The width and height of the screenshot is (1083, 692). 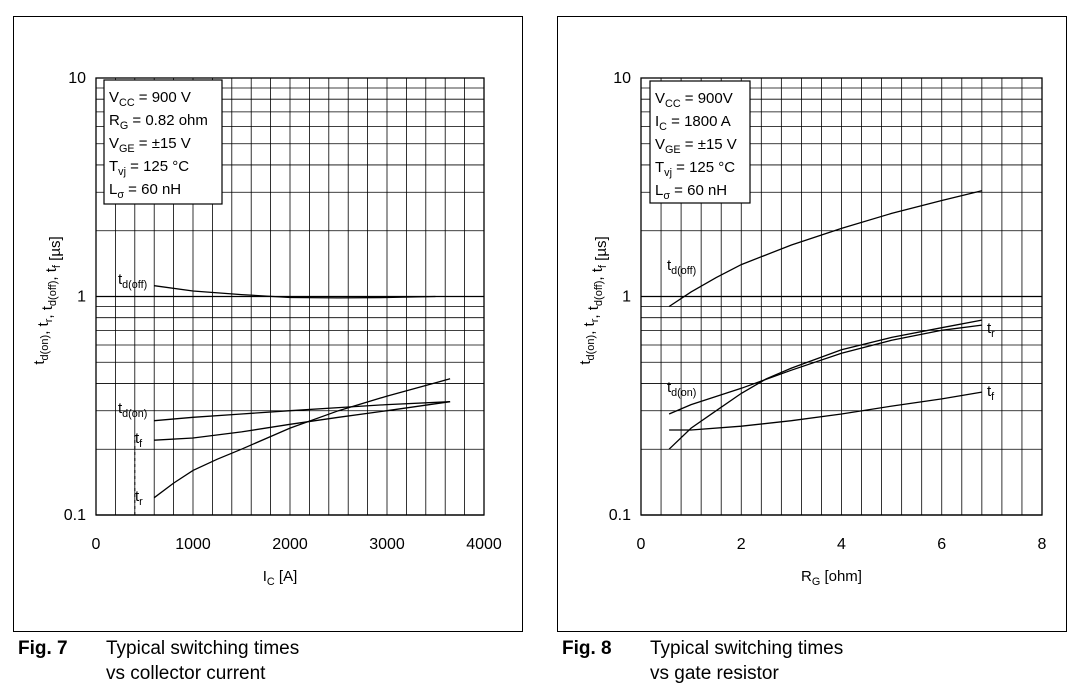 What do you see at coordinates (387, 544) in the screenshot?
I see `x-tick-label: 3000` at bounding box center [387, 544].